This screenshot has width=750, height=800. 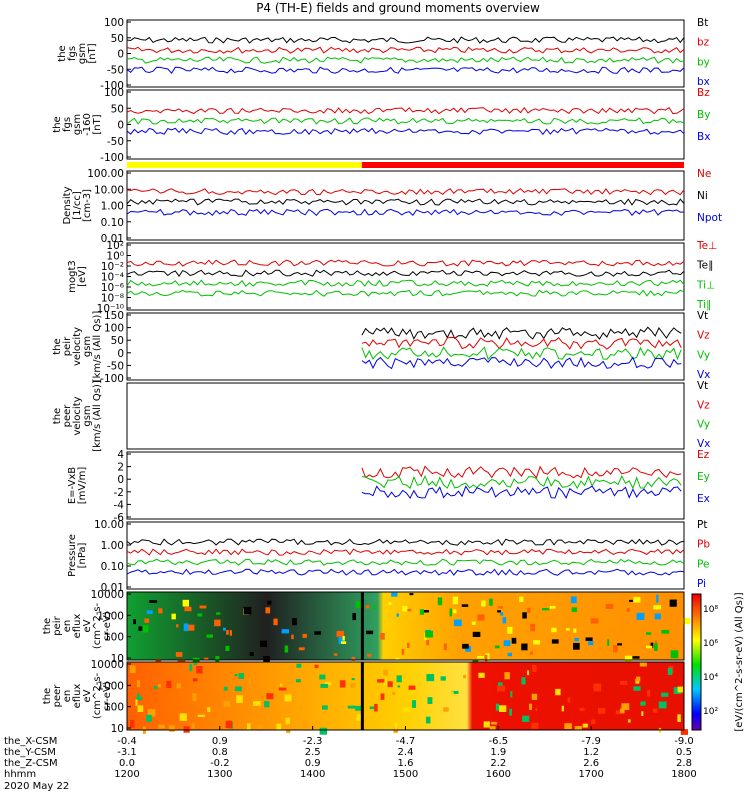 I want to click on legend-entry: Pb, so click(x=703, y=545).